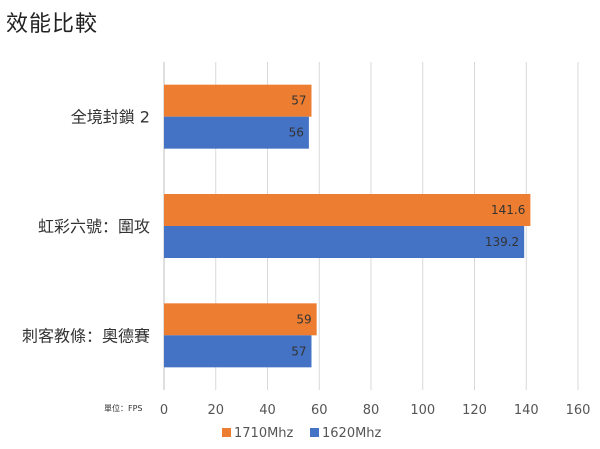 Image resolution: width=600 pixels, height=449 pixels. Describe the element at coordinates (474, 410) in the screenshot. I see `x-tick-label: 120` at that location.